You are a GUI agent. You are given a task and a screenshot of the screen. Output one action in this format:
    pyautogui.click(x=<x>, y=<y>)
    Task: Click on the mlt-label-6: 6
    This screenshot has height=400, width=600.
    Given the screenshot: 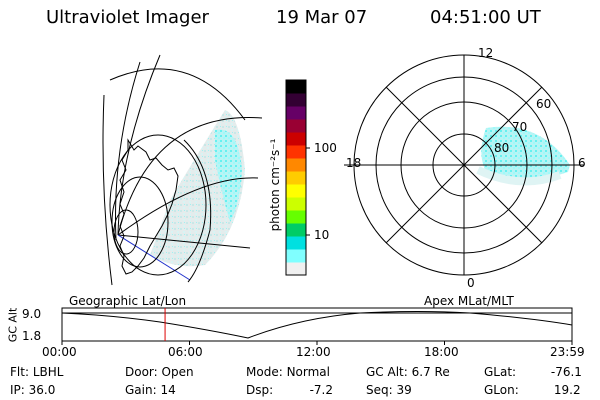 What is the action you would take?
    pyautogui.click(x=582, y=163)
    